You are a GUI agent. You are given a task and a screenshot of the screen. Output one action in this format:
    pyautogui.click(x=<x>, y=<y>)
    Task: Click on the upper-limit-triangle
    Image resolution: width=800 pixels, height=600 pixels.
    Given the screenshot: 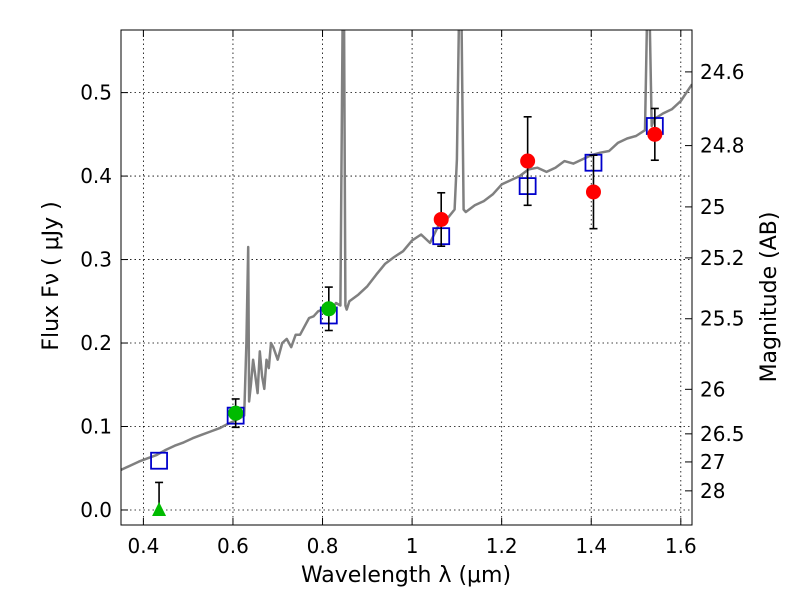 What is the action you would take?
    pyautogui.click(x=159, y=508)
    